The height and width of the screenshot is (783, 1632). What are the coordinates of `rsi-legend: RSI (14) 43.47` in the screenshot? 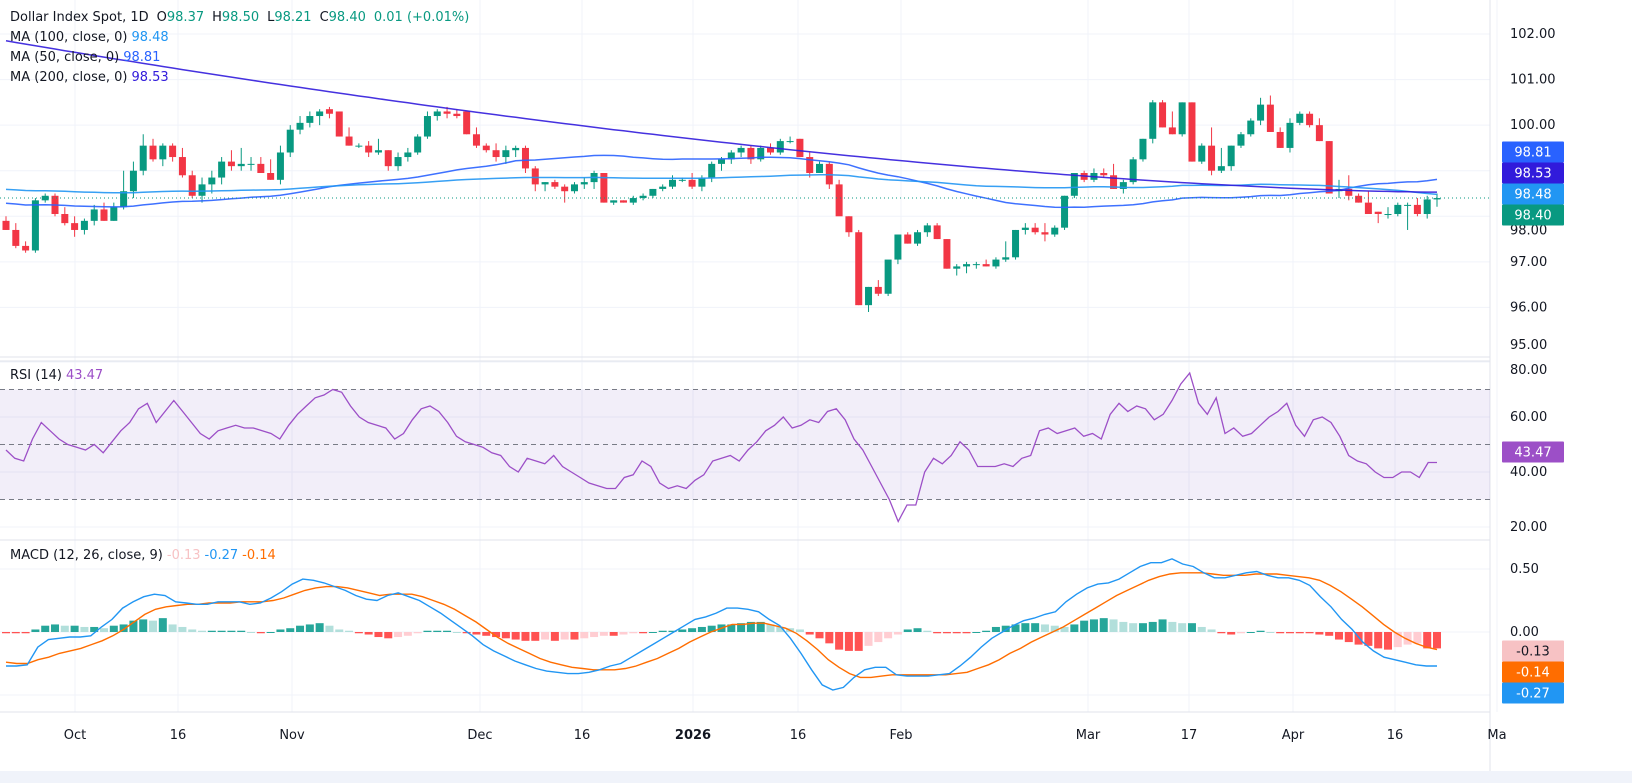 It's located at (58, 376).